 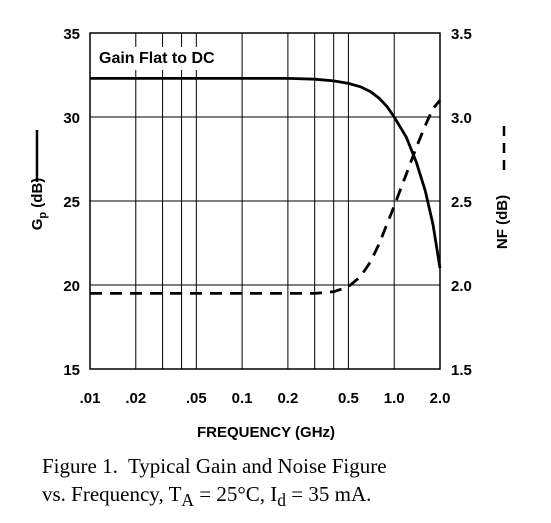 What do you see at coordinates (71, 370) in the screenshot?
I see `y-left-tick-label: 15` at bounding box center [71, 370].